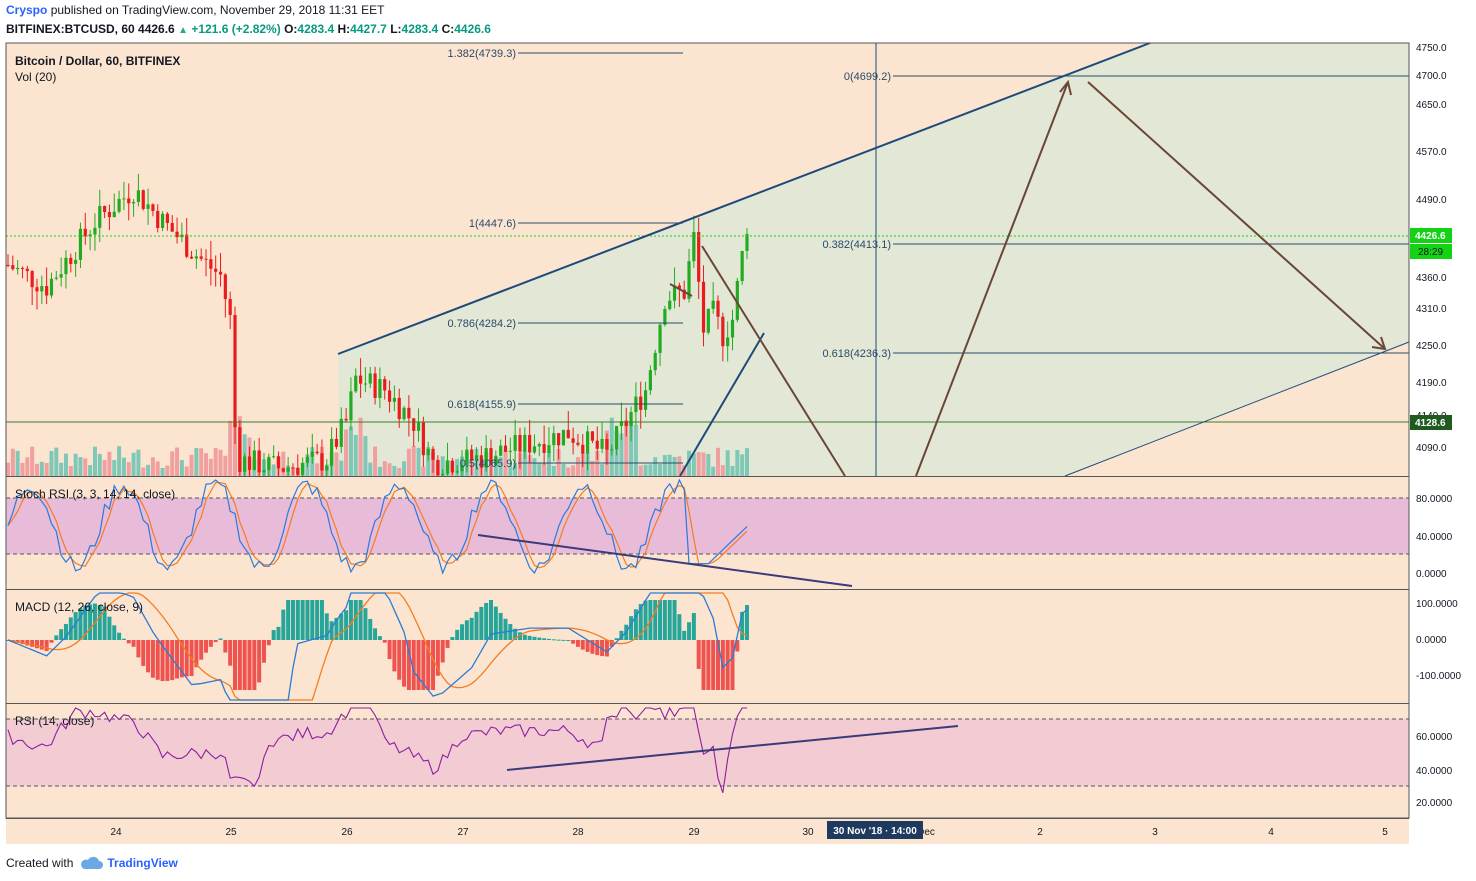  What do you see at coordinates (377, 525) in the screenshot?
I see `stoch-d-line` at bounding box center [377, 525].